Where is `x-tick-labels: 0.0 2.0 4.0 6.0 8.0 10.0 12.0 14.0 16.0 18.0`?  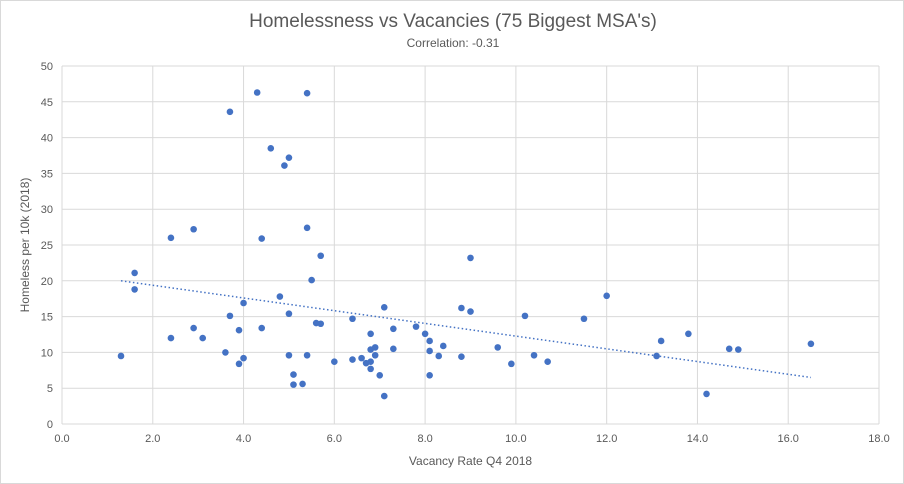 x-tick-labels: 0.0 2.0 4.0 6.0 8.0 10.0 12.0 14.0 16.0 18.0 is located at coordinates (471, 439).